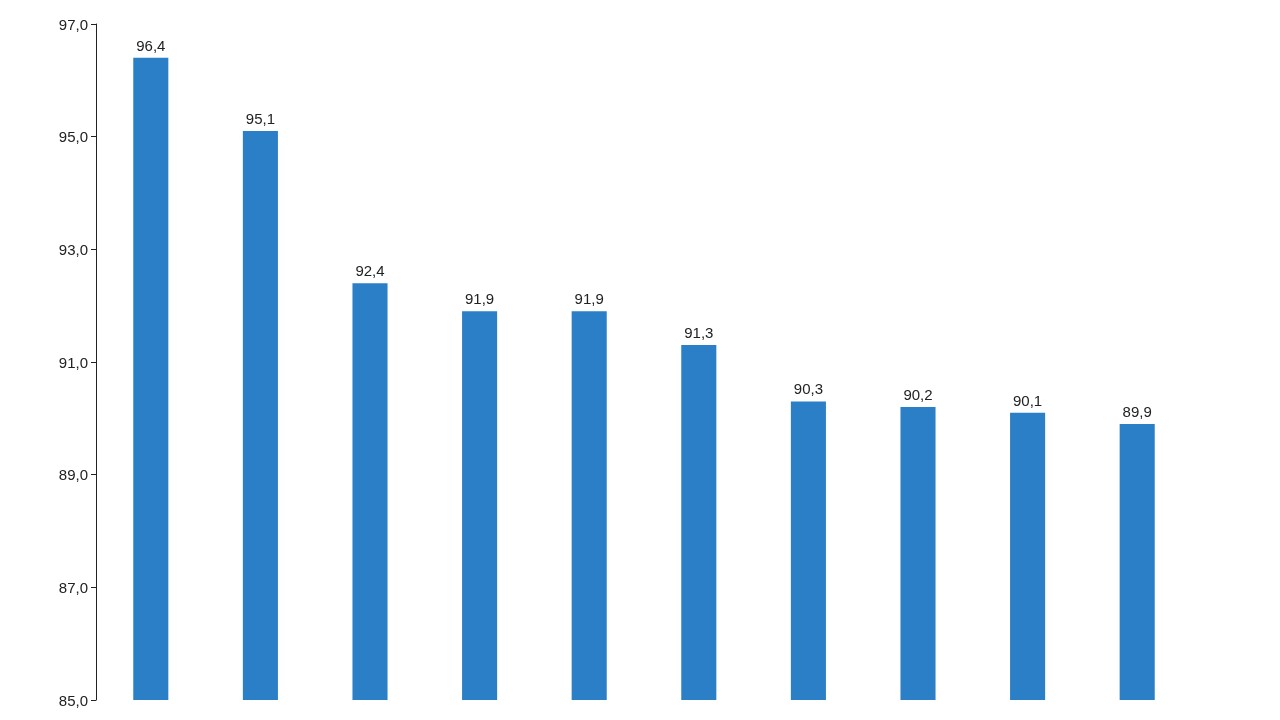 The width and height of the screenshot is (1280, 720). What do you see at coordinates (1028, 400) in the screenshot?
I see `data-label: 90,1` at bounding box center [1028, 400].